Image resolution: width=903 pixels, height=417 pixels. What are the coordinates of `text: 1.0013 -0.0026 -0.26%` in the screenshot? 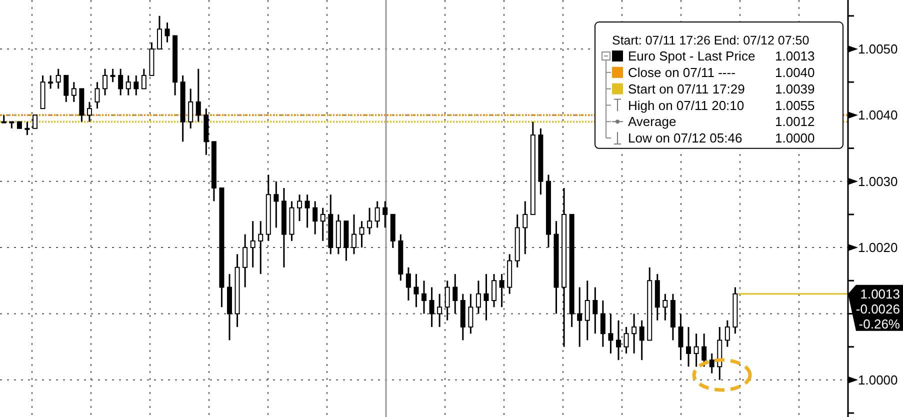 It's located at (878, 309).